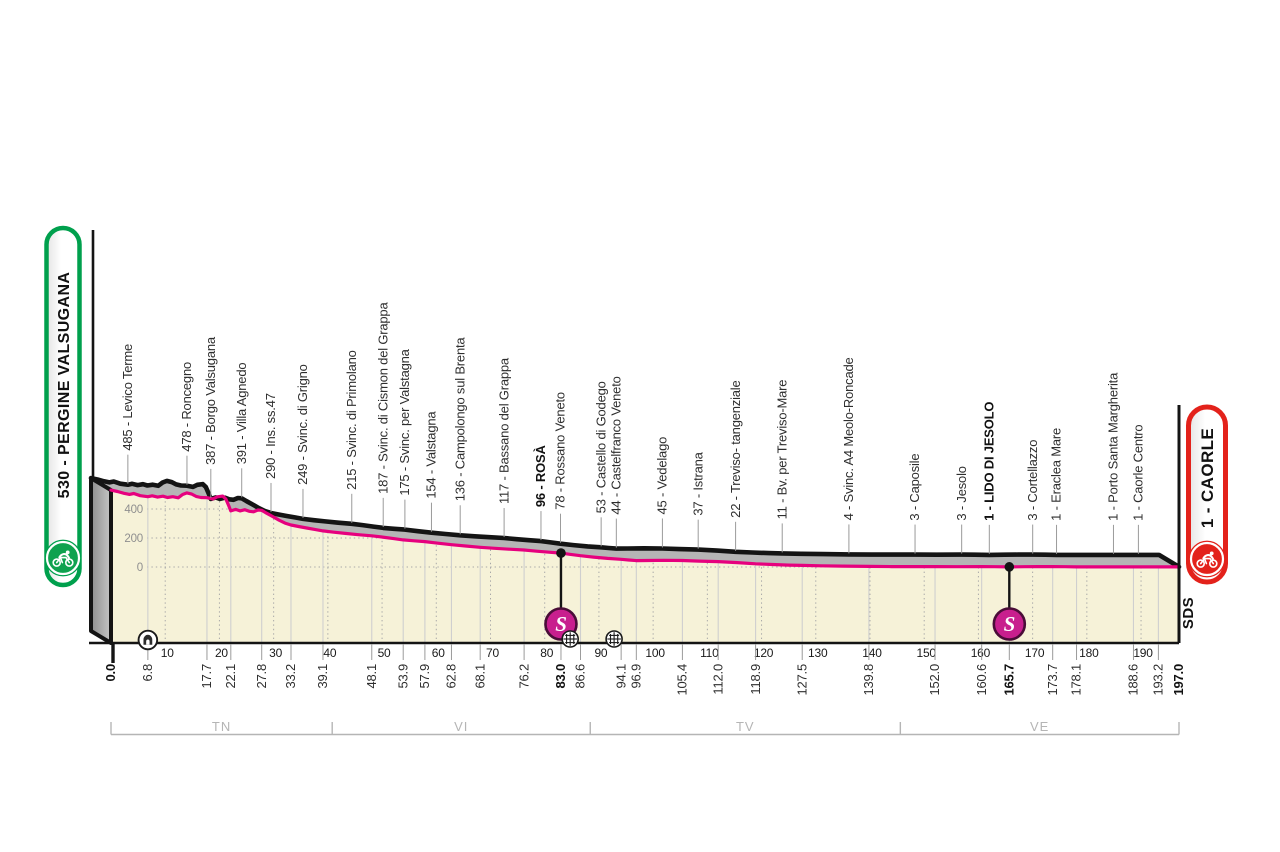 The width and height of the screenshot is (1280, 852). Describe the element at coordinates (63, 558) in the screenshot. I see `start-cyclist-icon` at that location.